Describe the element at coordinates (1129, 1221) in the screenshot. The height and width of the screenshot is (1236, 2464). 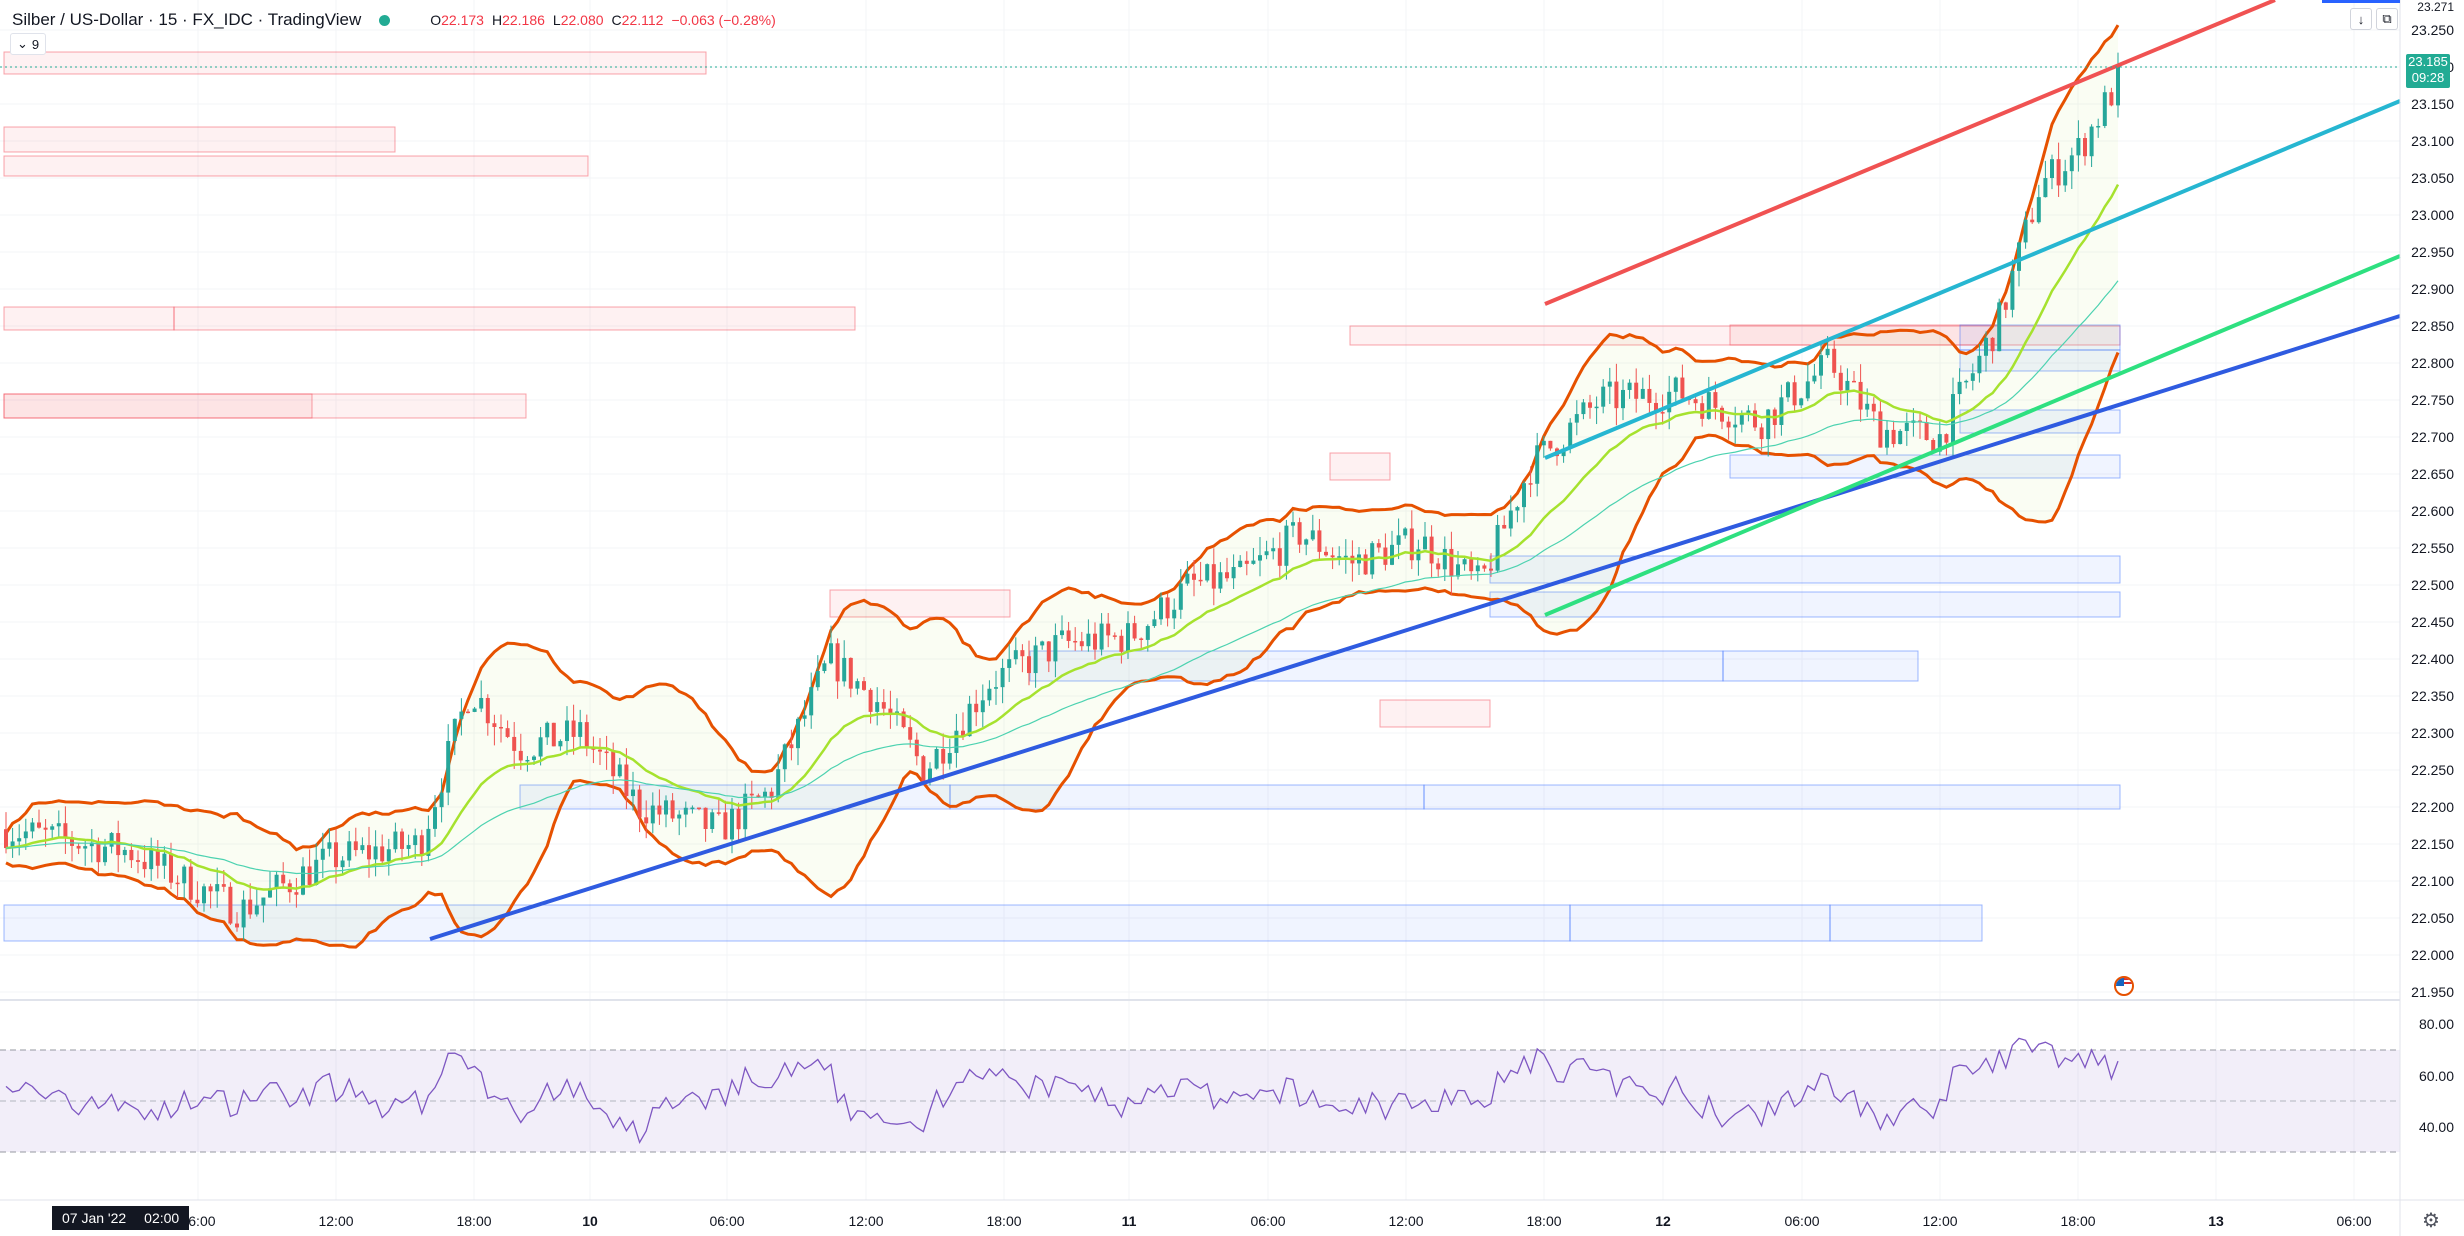
I see `time-label: 11` at that location.